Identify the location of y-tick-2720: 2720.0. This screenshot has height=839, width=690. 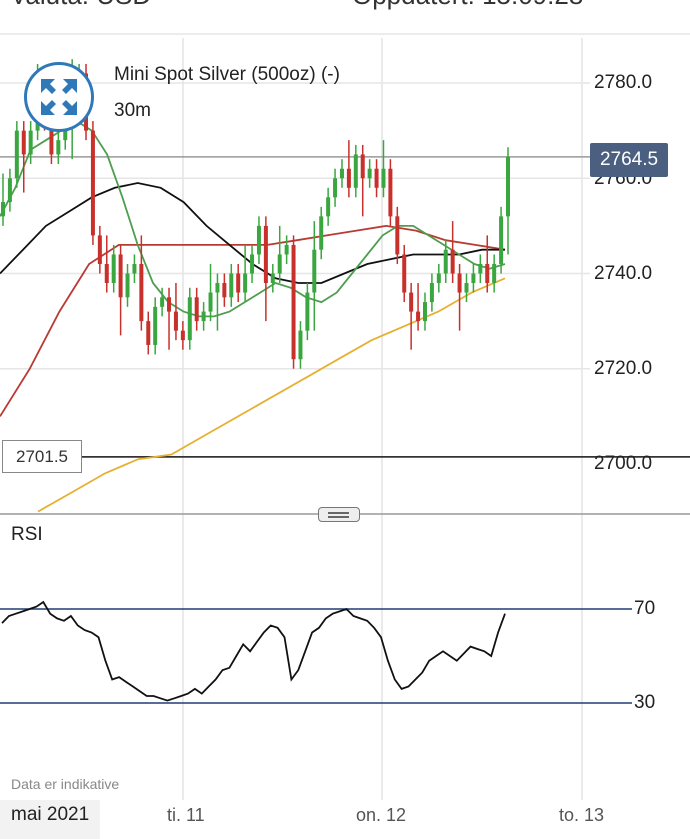
(623, 368).